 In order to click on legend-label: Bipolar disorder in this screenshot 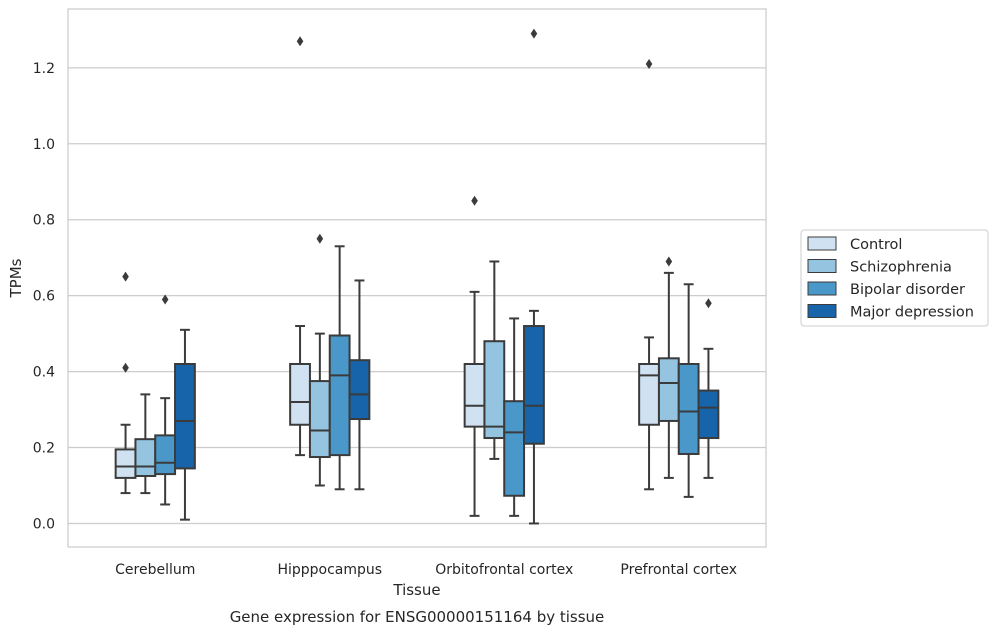, I will do `click(907, 290)`.